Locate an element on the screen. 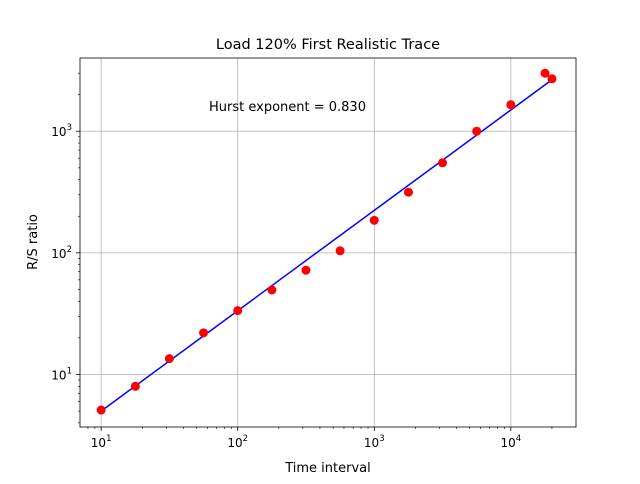 This screenshot has height=484, width=640. y-tick-label: 10² is located at coordinates (61, 253).